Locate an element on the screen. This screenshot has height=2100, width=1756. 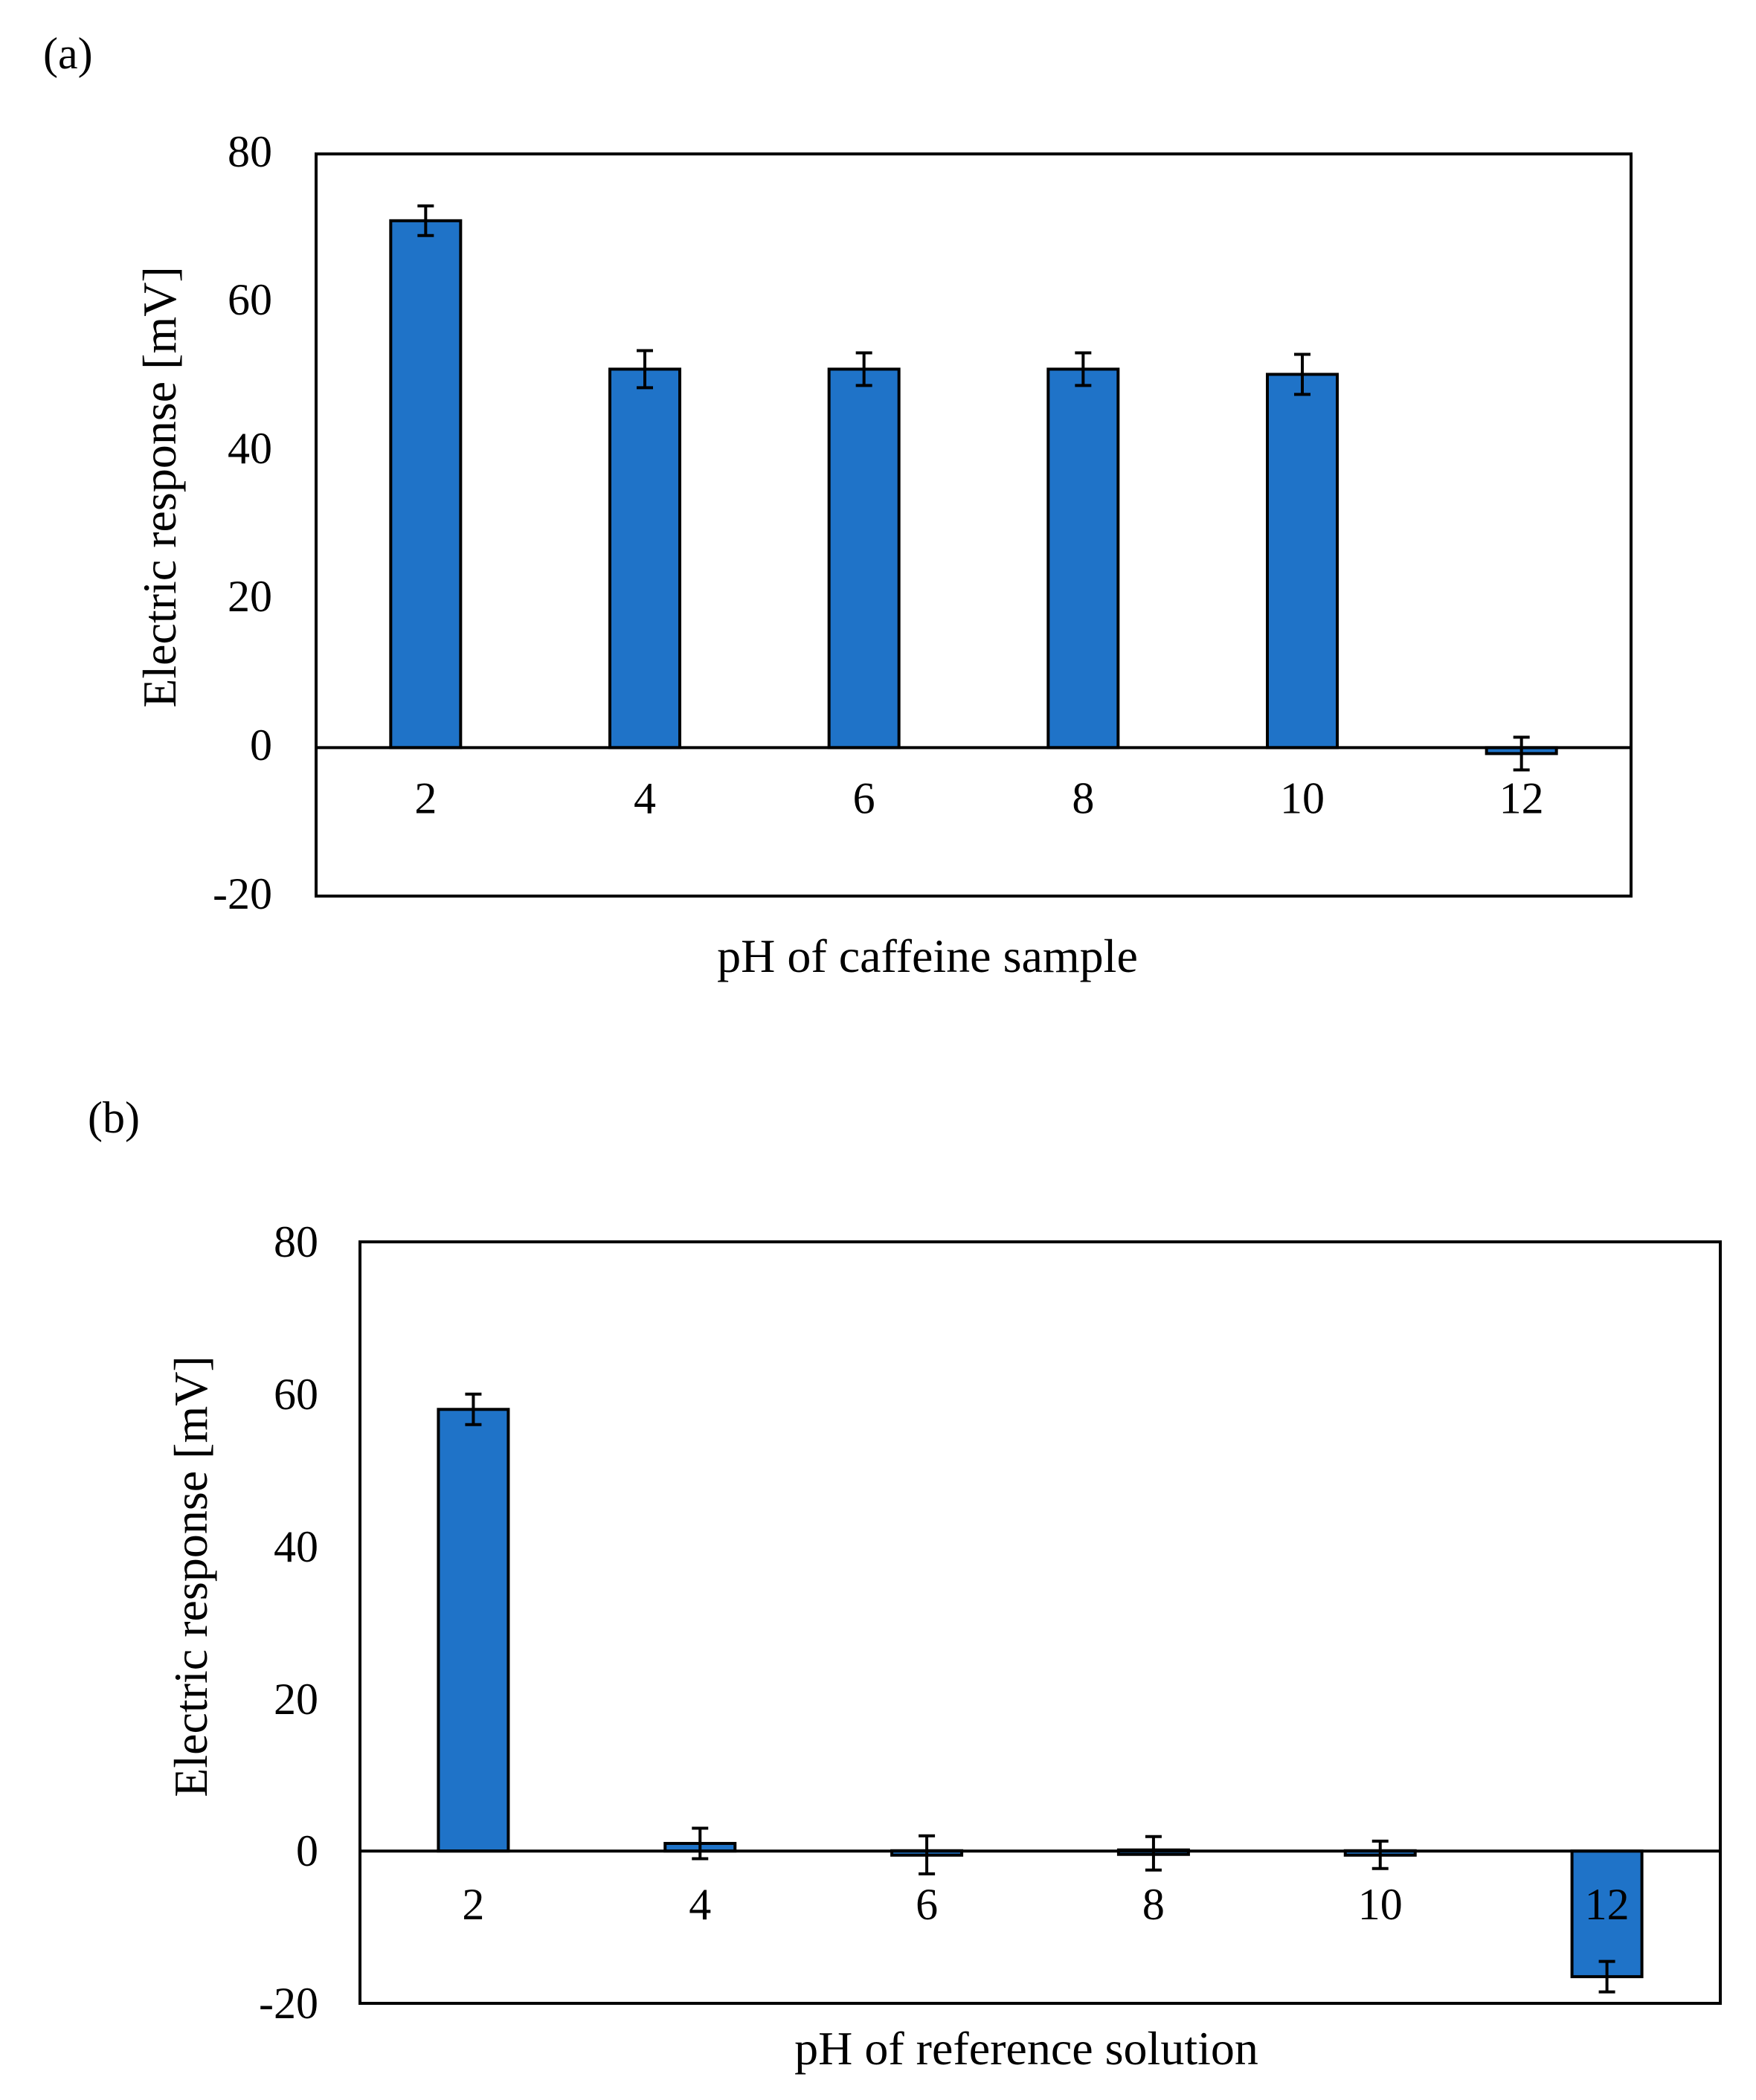
panel-label: (b) is located at coordinates (114, 1117).